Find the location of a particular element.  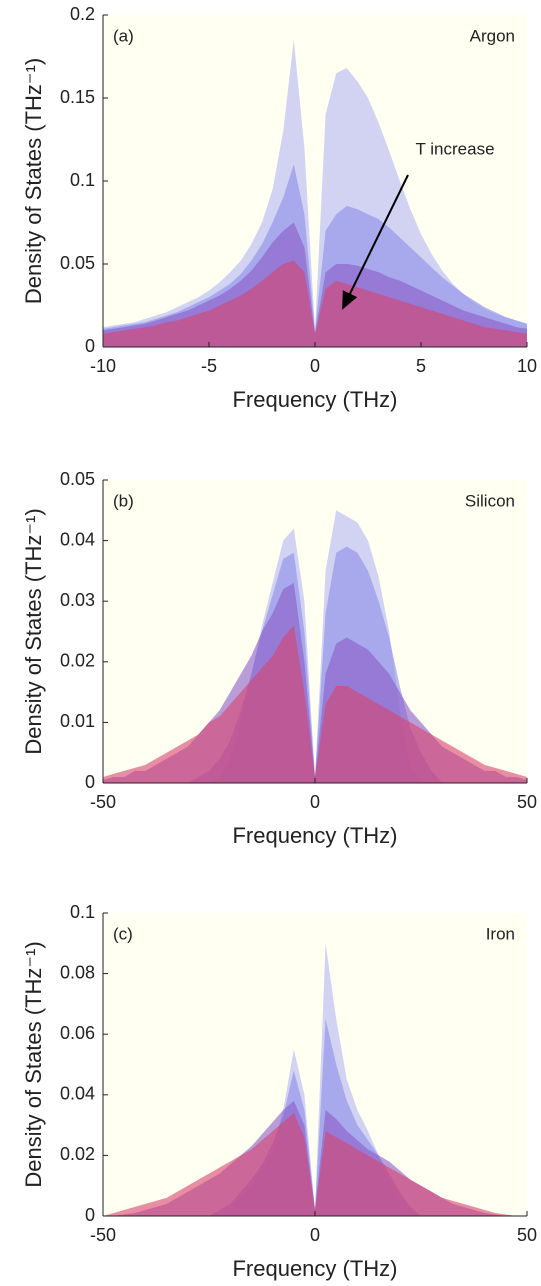

panel-title: Silicon is located at coordinates (490, 500).